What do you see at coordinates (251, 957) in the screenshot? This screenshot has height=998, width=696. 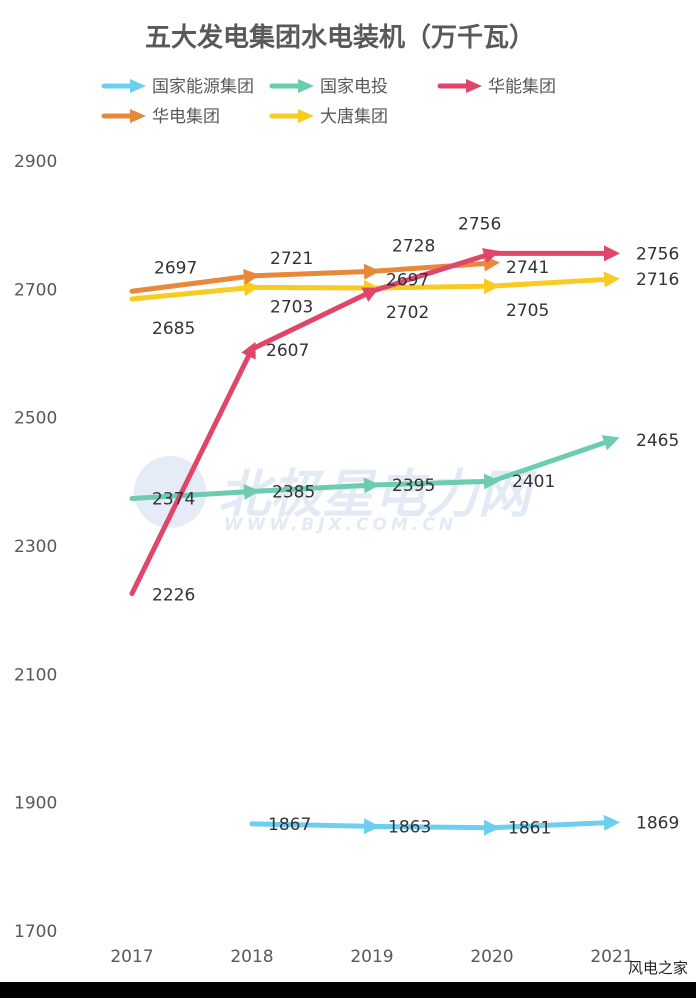 I see `x-tick-label: 2018` at bounding box center [251, 957].